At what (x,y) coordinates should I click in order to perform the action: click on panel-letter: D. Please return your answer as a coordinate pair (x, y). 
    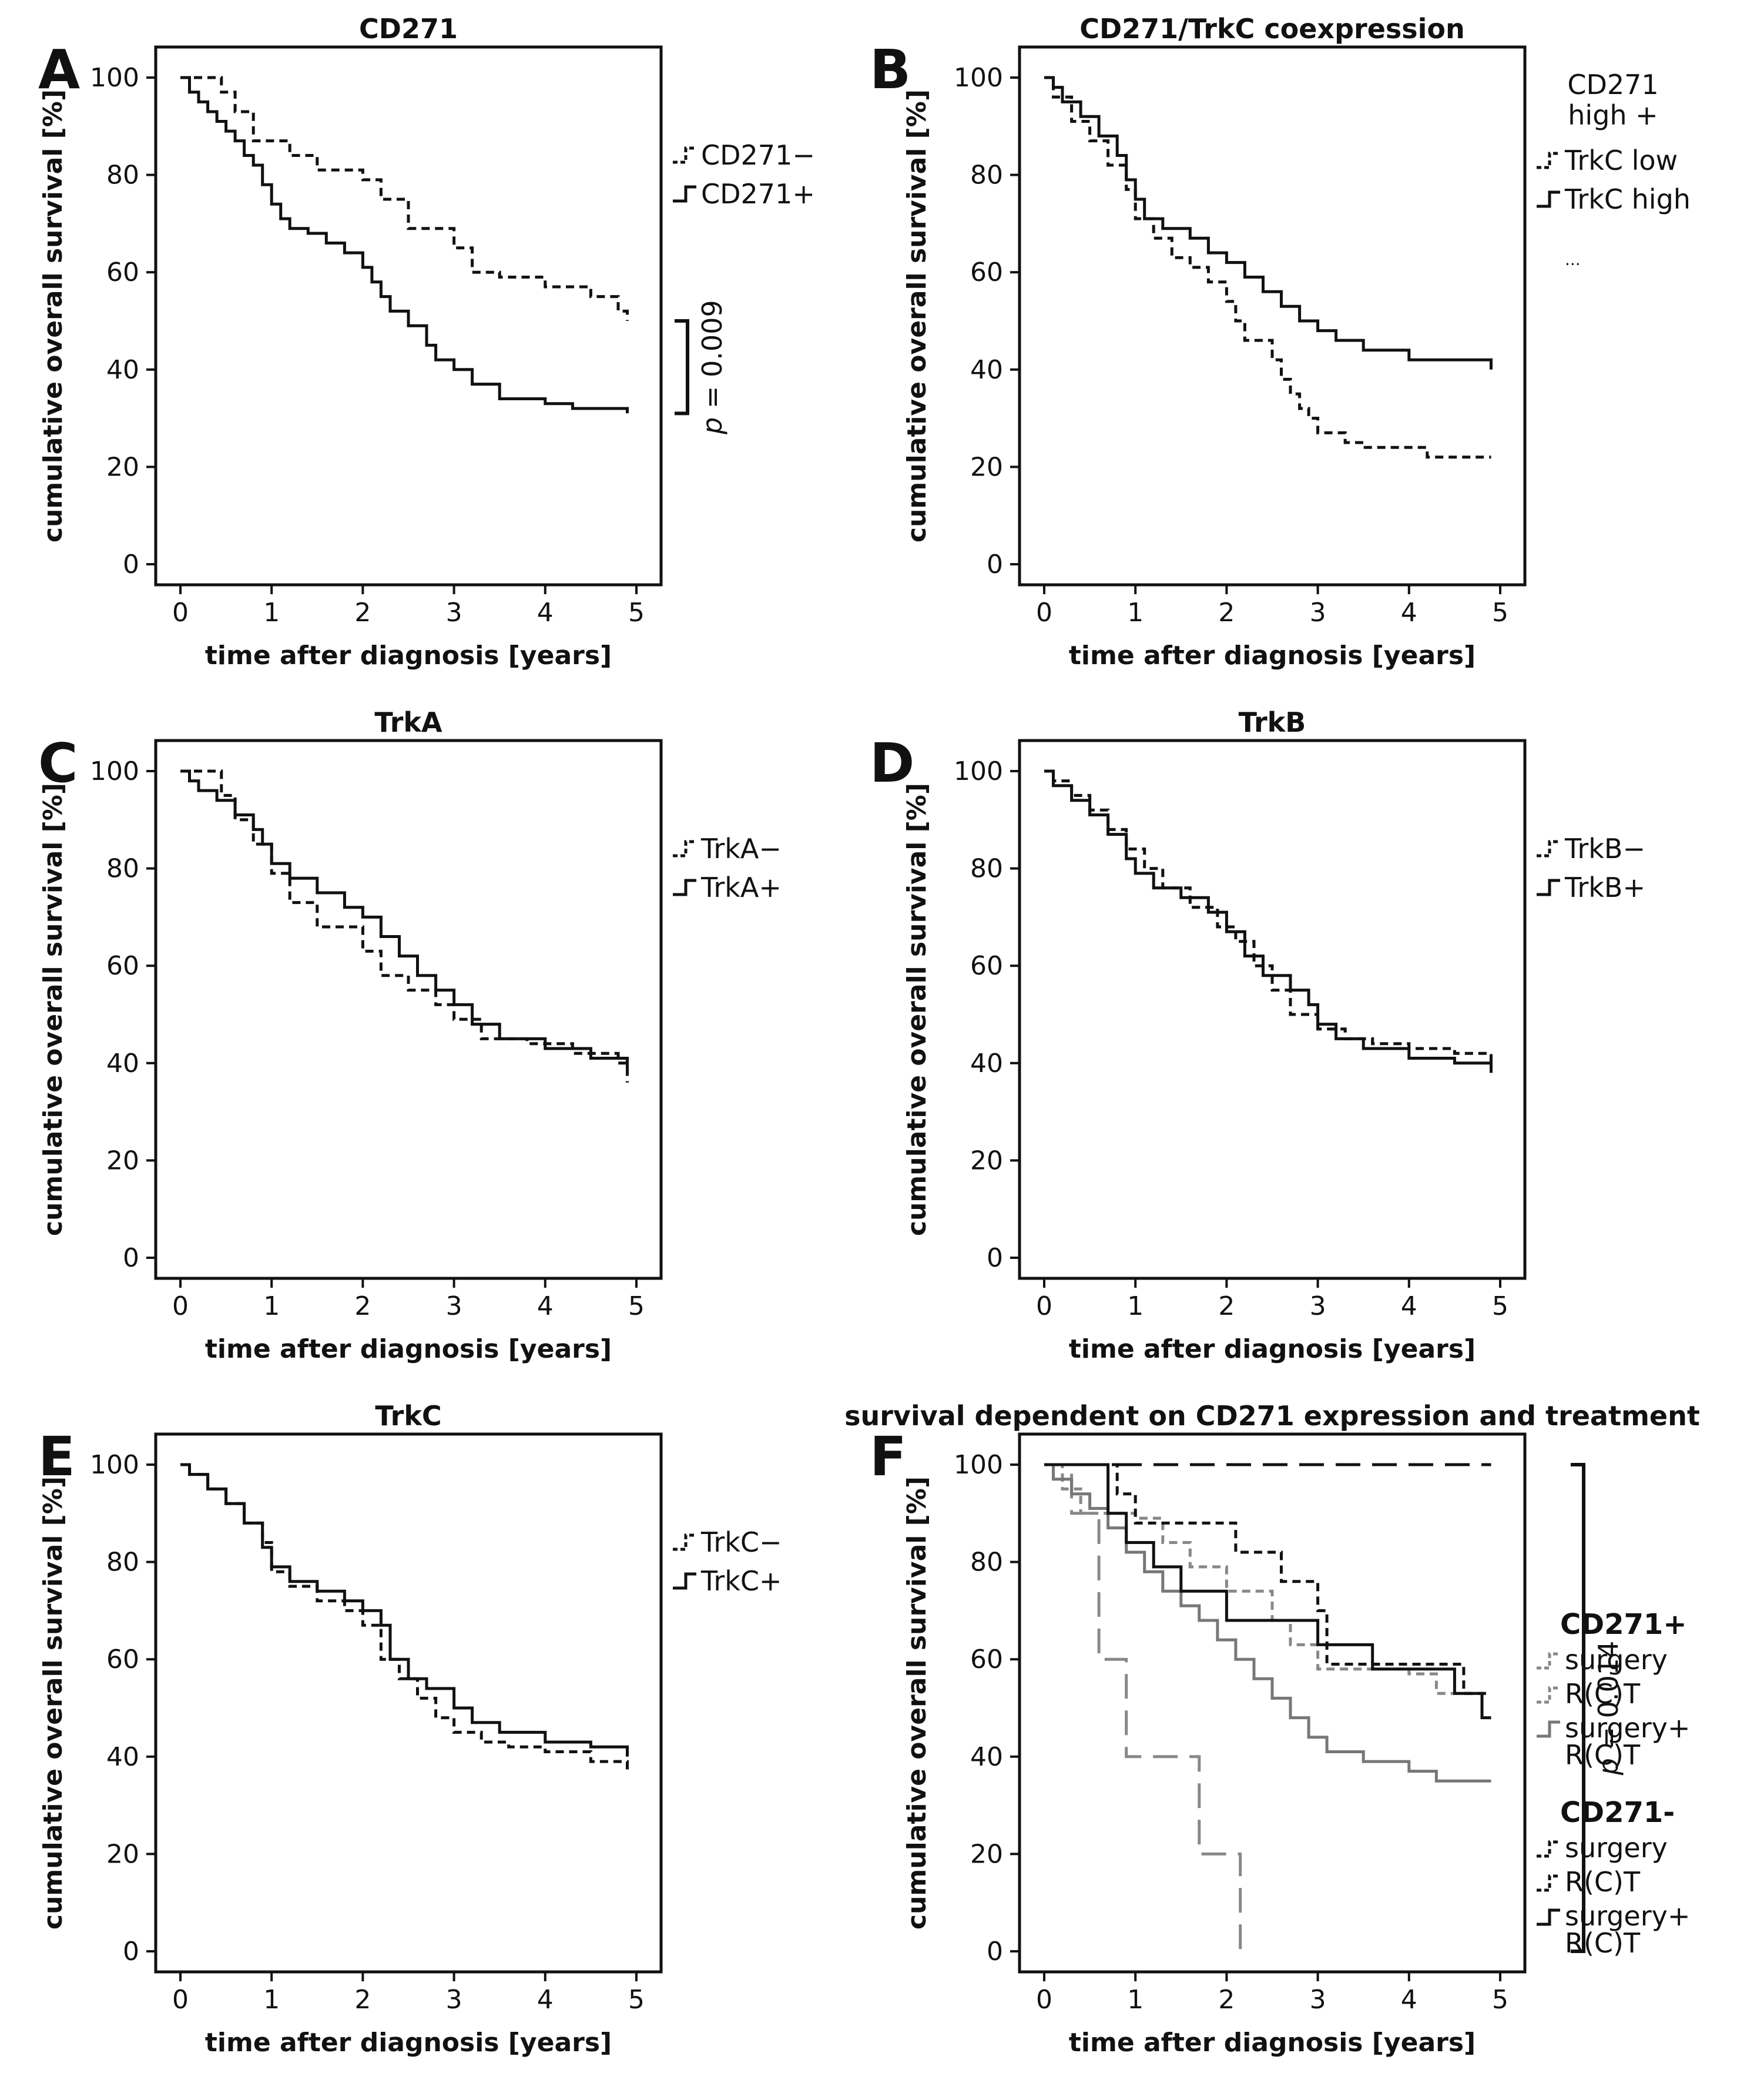
    Looking at the image, I should click on (892, 763).